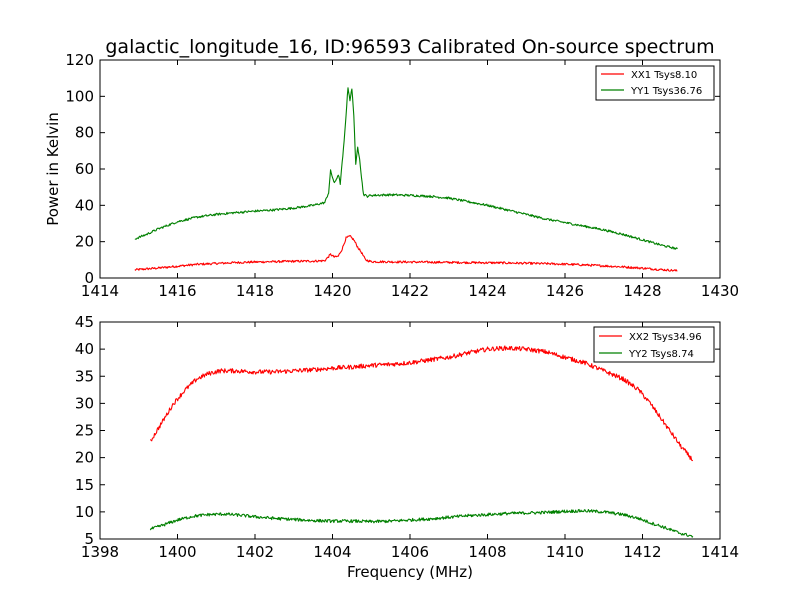  I want to click on top-plot-legend: XX1 Tsys8.10 YY1 Tsys36.76, so click(655, 83).